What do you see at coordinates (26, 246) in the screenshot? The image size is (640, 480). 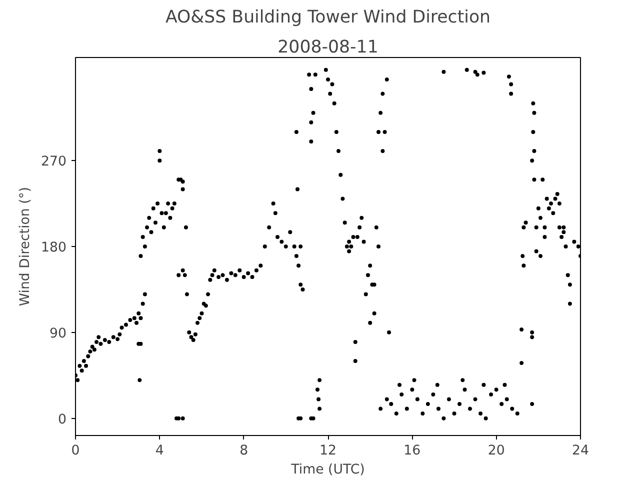 I see `y-axis-title: Wind Direction (°)` at bounding box center [26, 246].